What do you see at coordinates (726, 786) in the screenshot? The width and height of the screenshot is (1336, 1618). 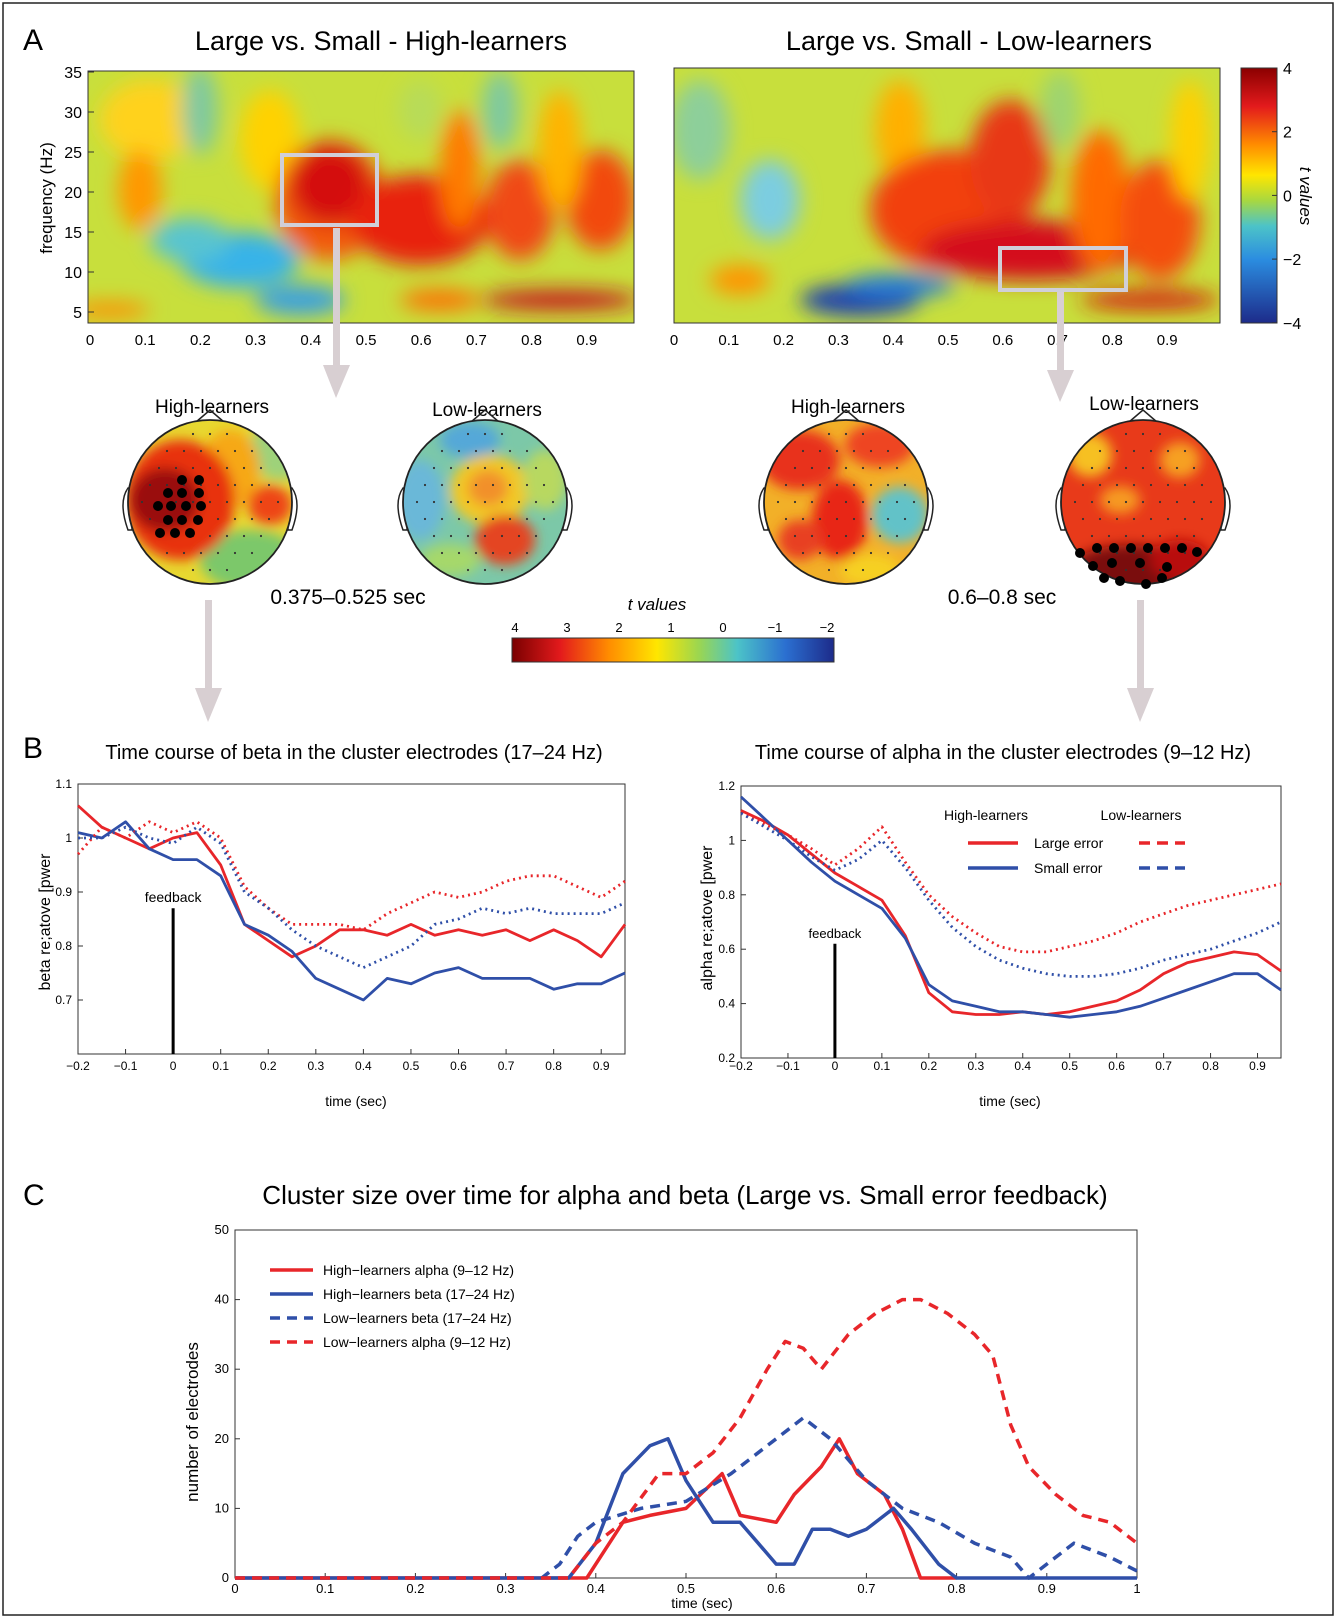 I see `y-tick-label: 1.2` at bounding box center [726, 786].